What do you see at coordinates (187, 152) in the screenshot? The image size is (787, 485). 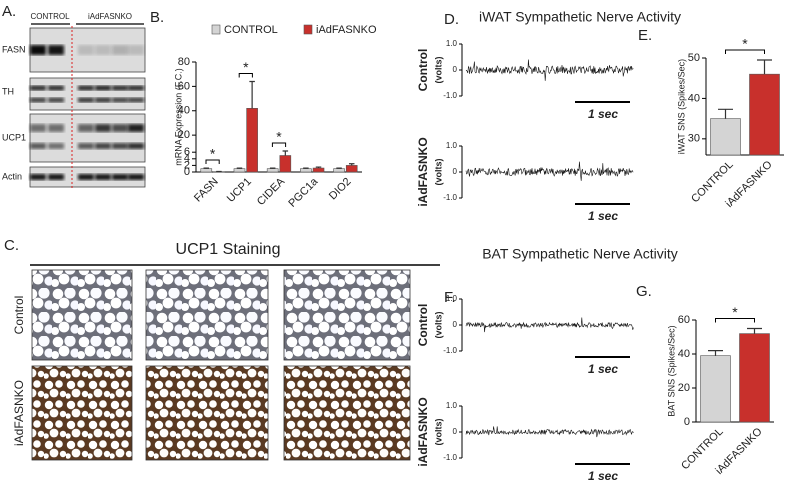 I see `y-tick-label: 6` at bounding box center [187, 152].